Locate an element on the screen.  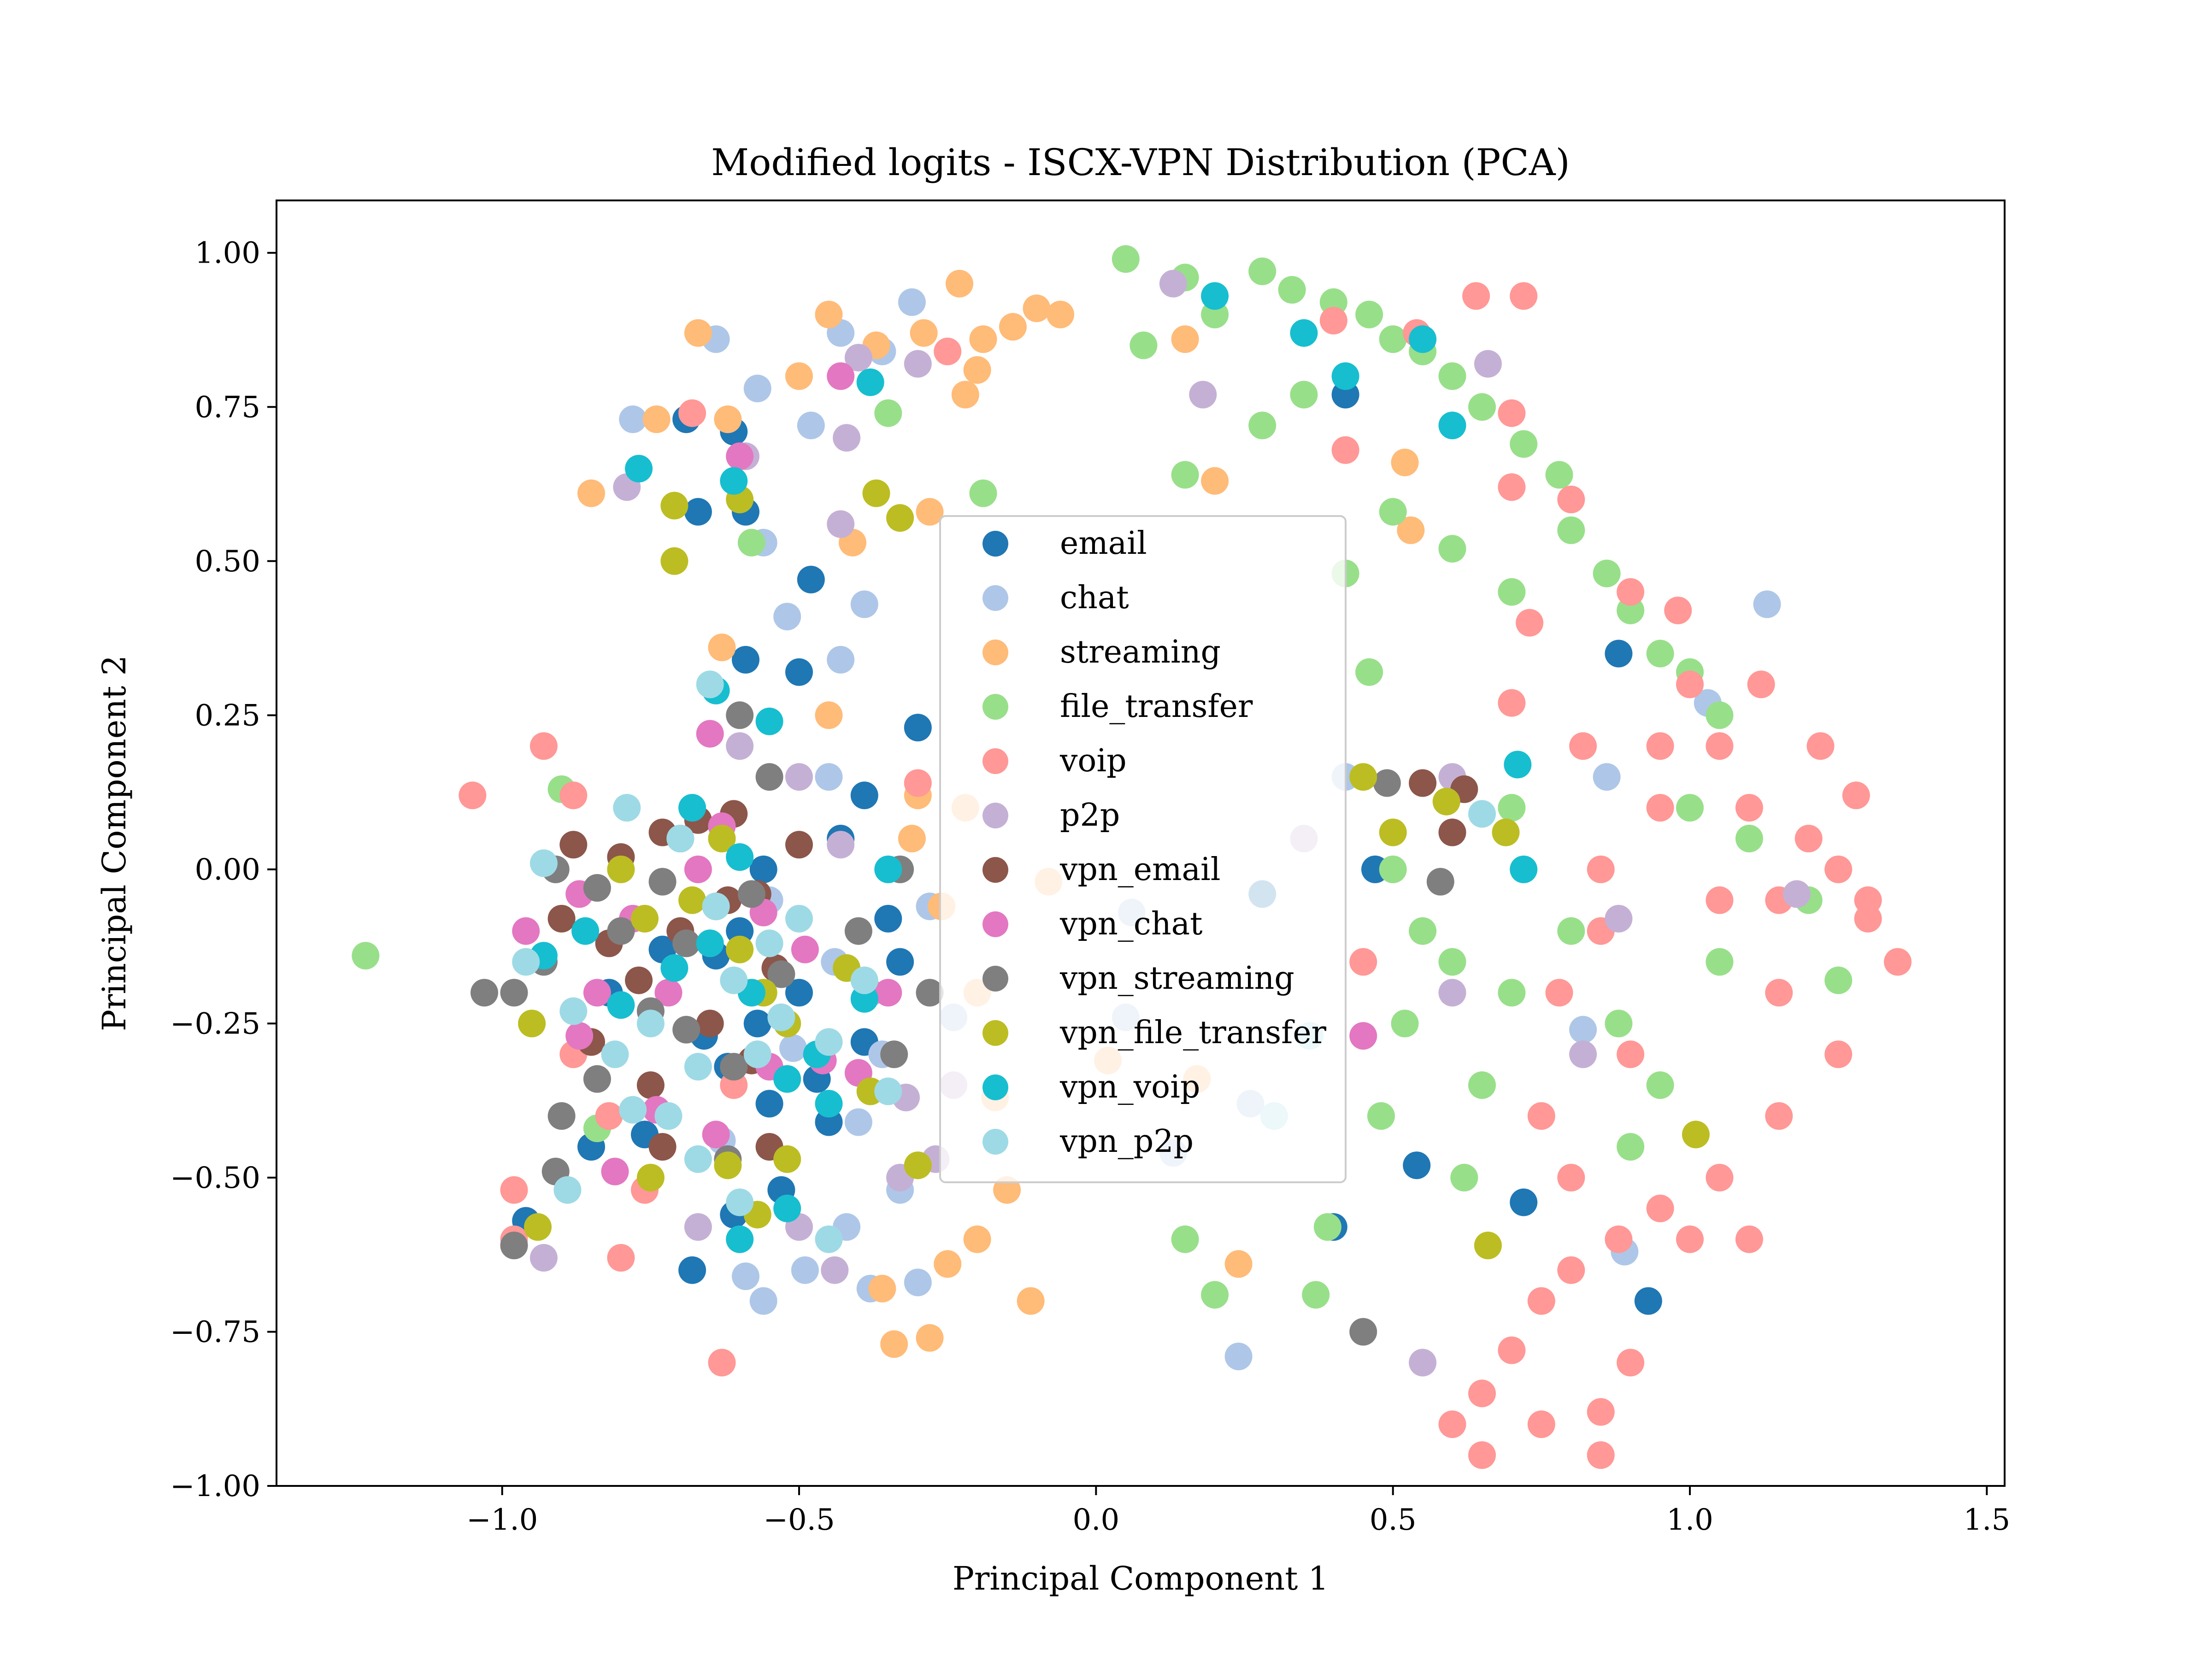
x-tick-label: −0.5 is located at coordinates (799, 1520).